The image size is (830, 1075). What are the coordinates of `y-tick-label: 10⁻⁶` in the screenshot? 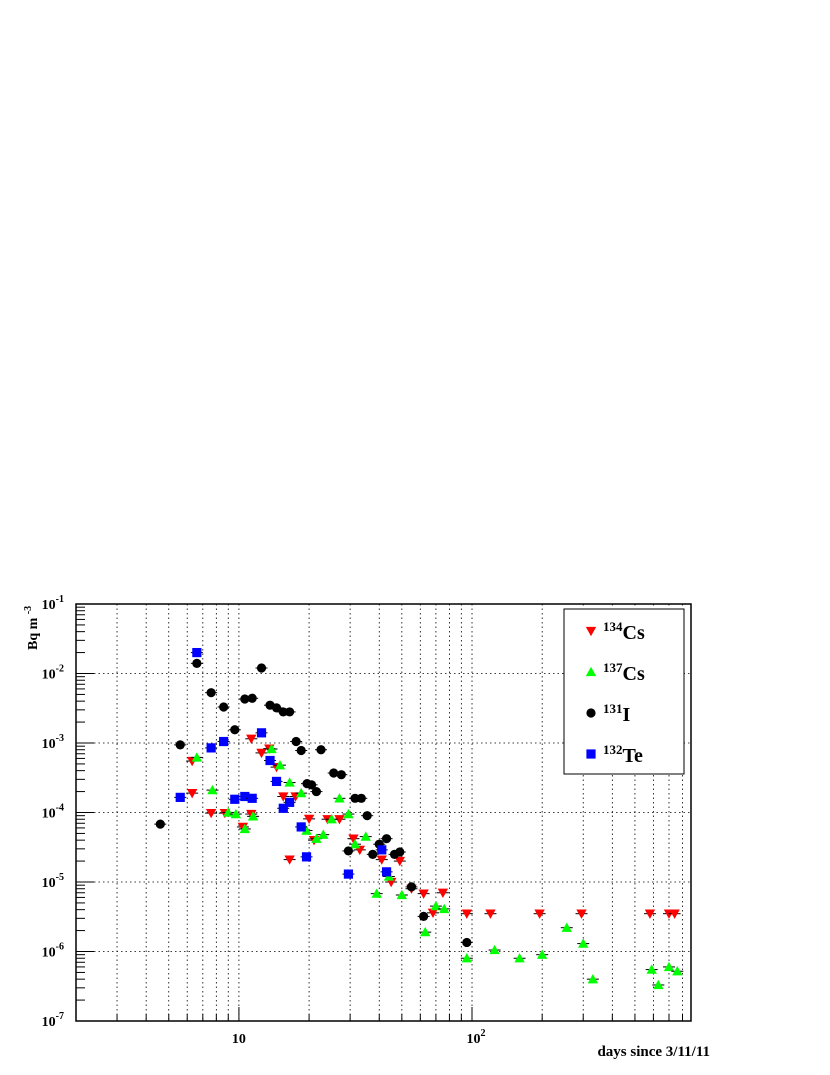 It's located at (53, 951).